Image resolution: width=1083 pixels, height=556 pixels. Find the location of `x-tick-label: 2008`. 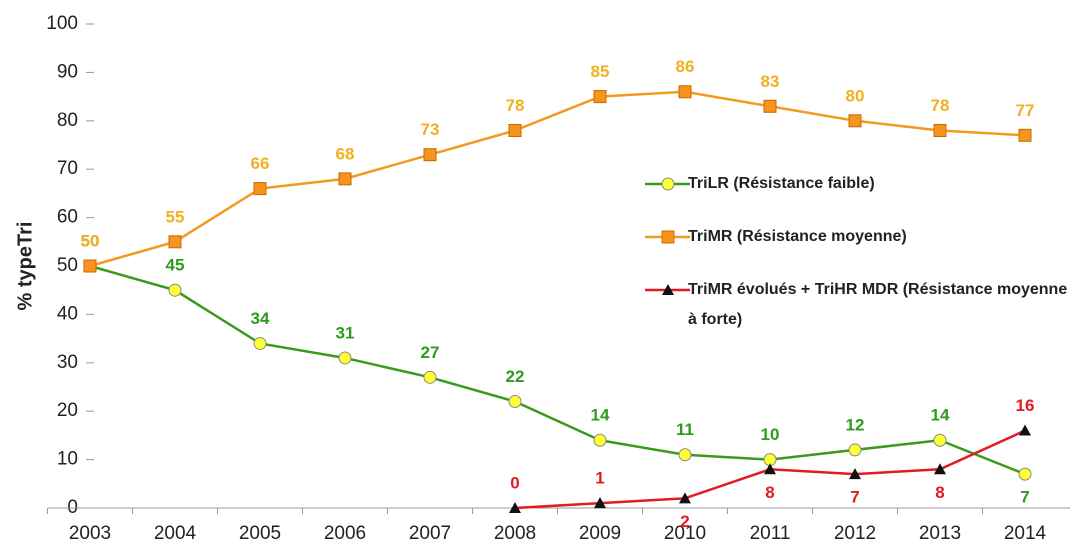

x-tick-label: 2008 is located at coordinates (515, 533).